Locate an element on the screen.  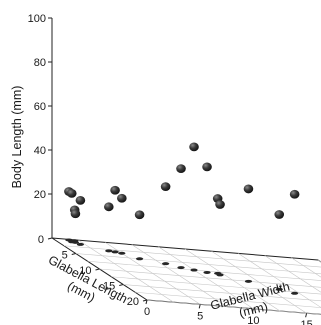
y-tick-label: 15 is located at coordinates (306, 322).